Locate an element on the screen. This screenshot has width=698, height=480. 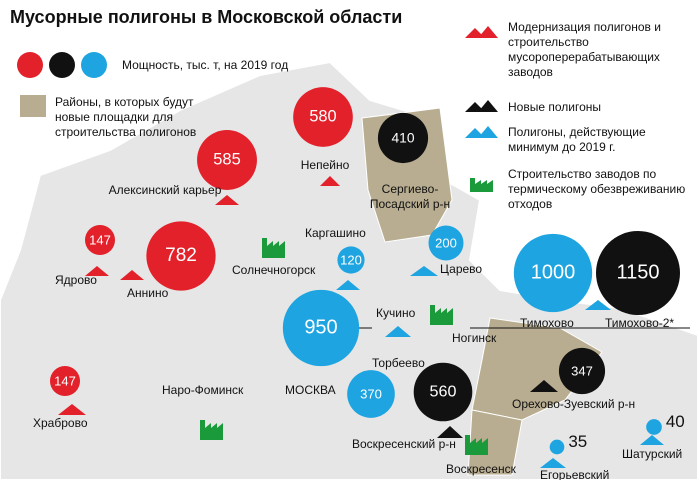
capacity-label: 200 is located at coordinates (446, 243).